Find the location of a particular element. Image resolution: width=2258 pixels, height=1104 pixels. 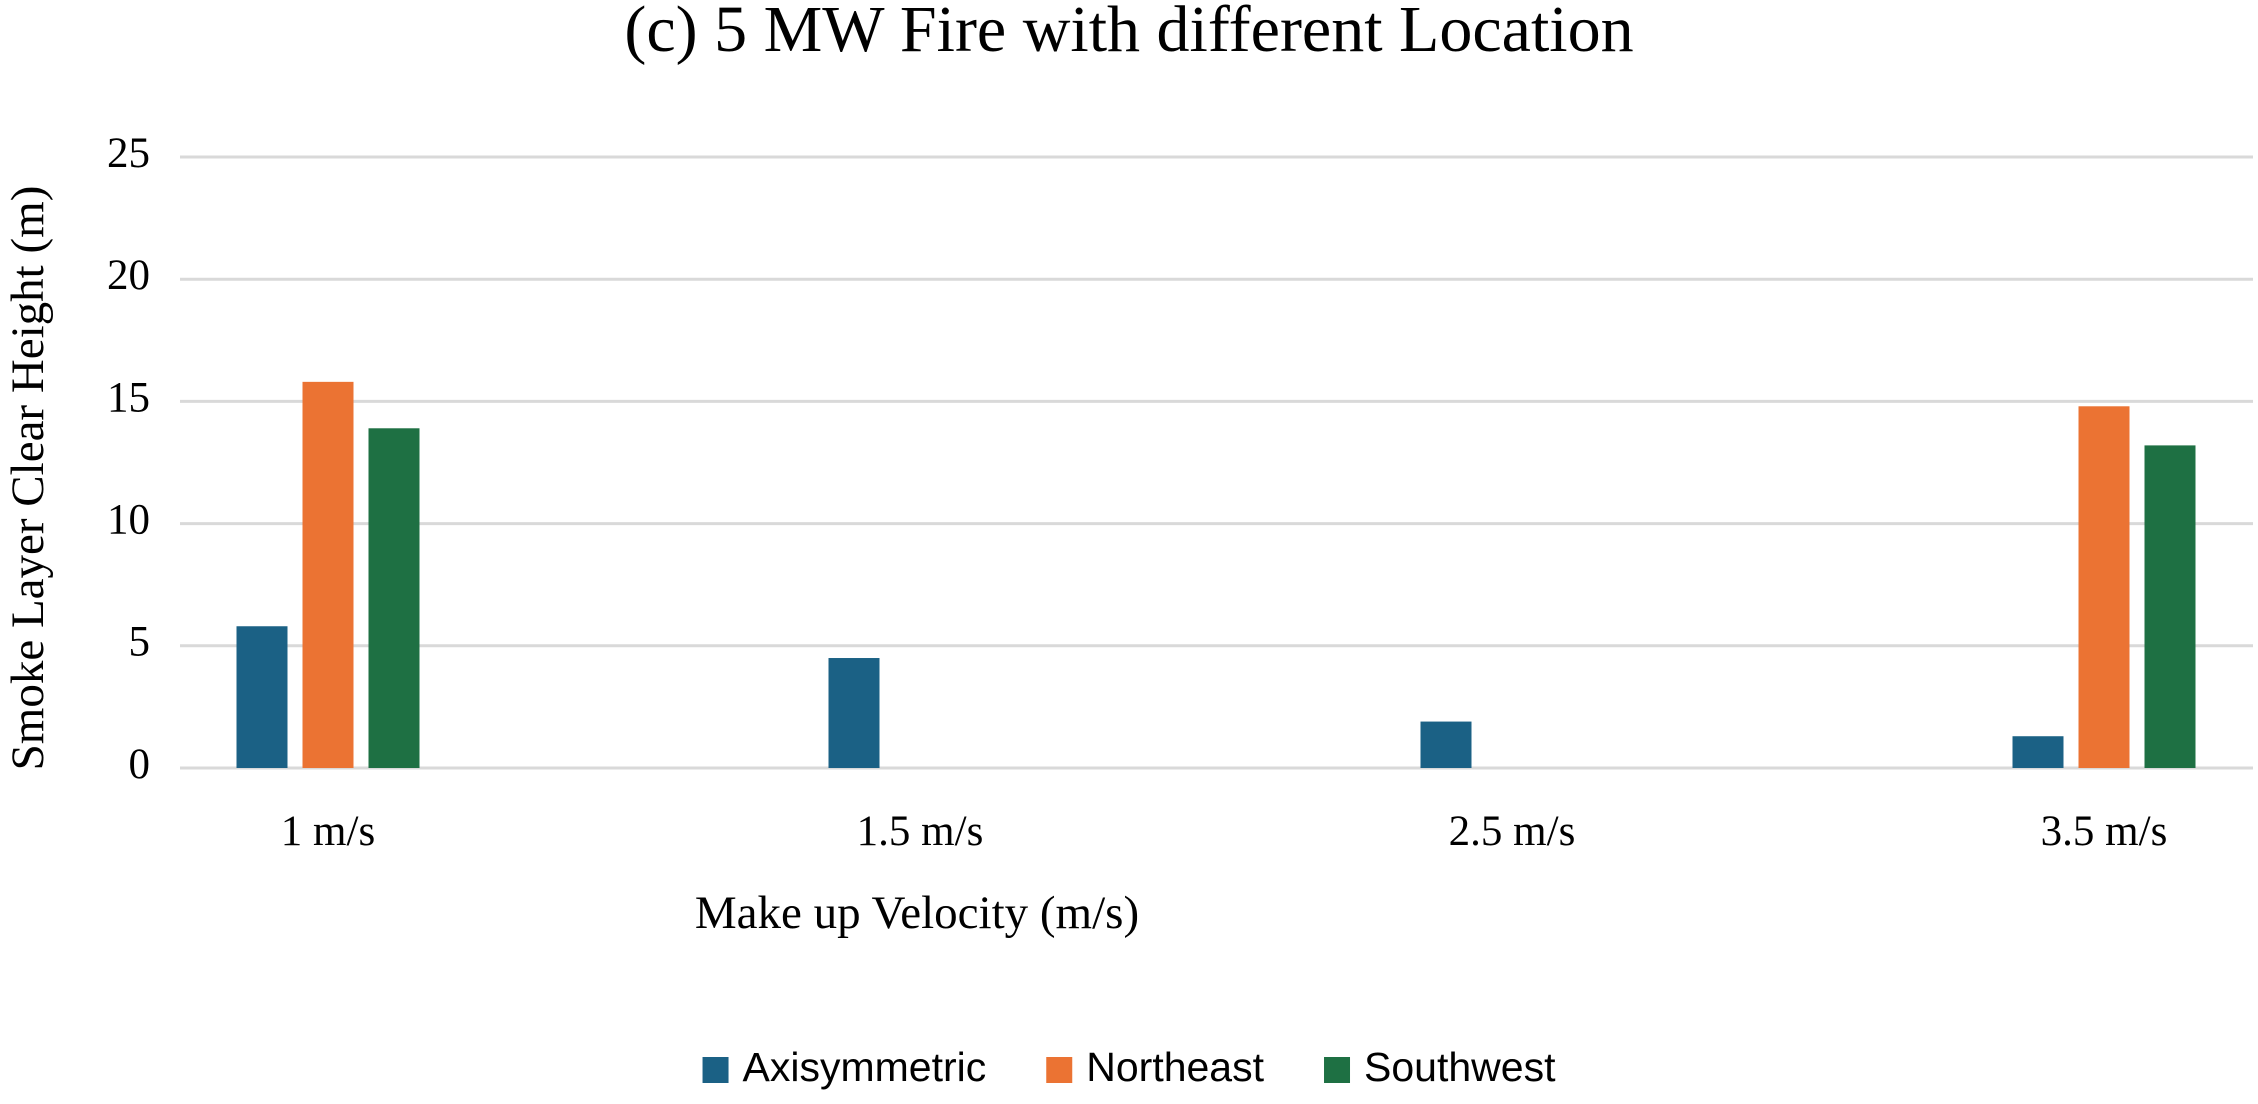

legend-label: Southwest is located at coordinates (1460, 1067).